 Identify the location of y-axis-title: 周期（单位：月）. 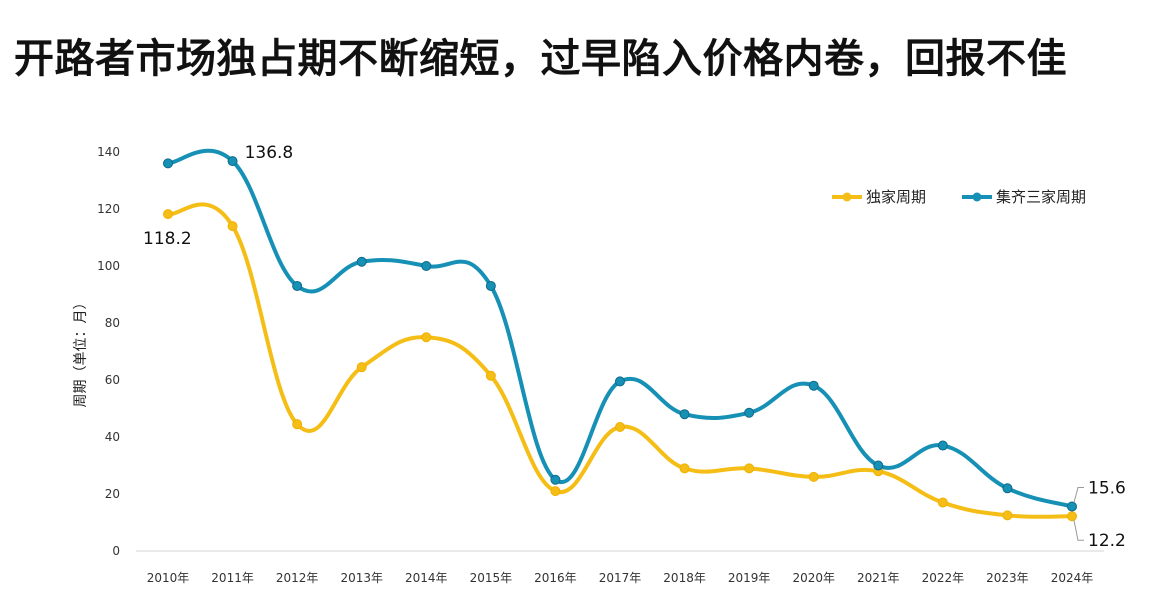
(81, 352).